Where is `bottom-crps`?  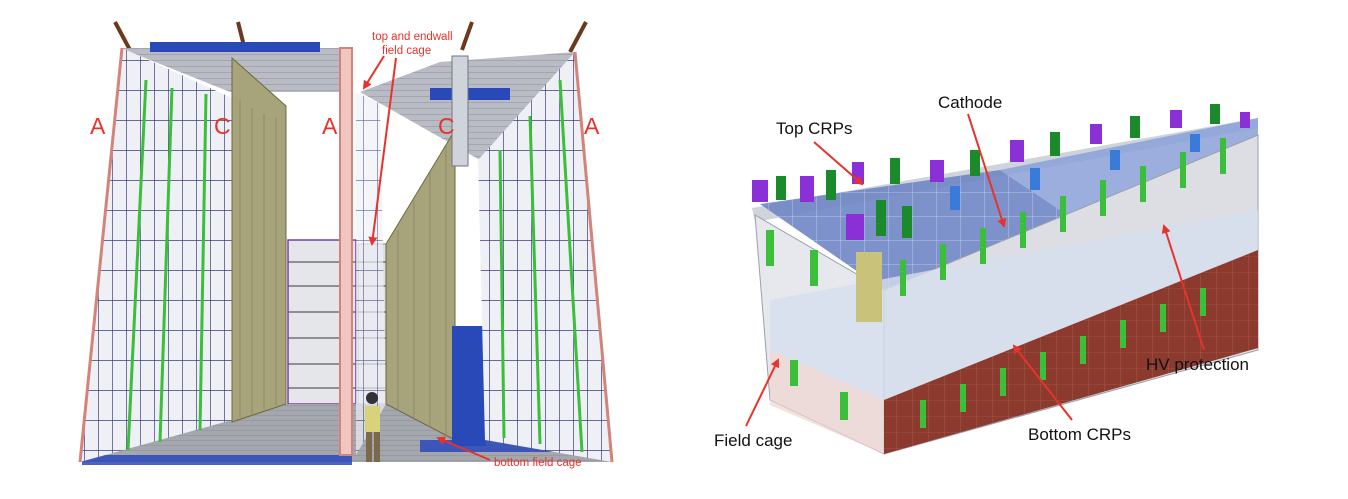
bottom-crps is located at coordinates (1071, 352).